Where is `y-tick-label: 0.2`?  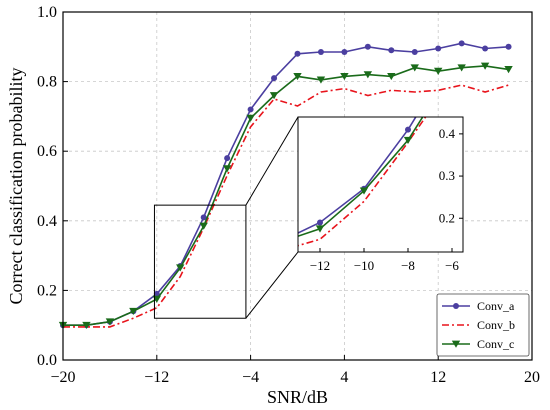 y-tick-label: 0.2 is located at coordinates (47, 290).